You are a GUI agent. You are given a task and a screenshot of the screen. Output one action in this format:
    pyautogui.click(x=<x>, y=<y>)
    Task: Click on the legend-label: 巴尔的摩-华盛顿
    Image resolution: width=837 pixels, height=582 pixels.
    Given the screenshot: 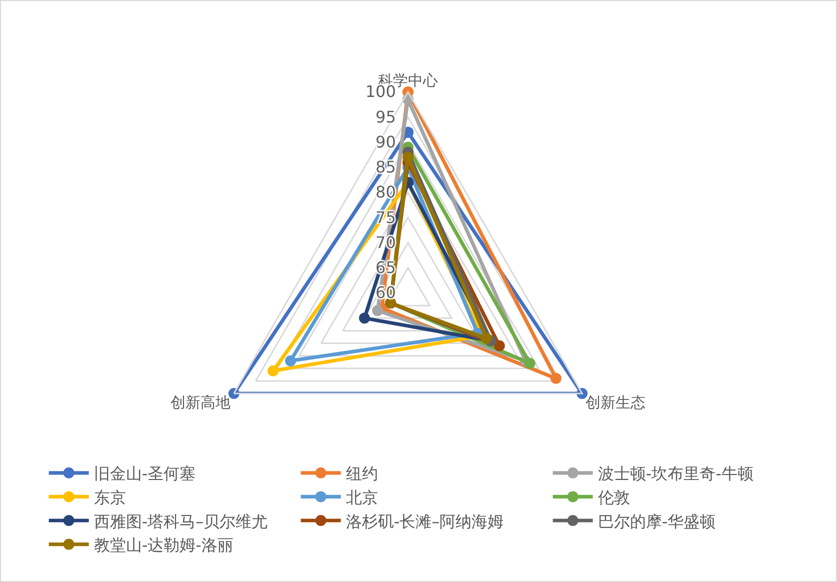 What is the action you would take?
    pyautogui.click(x=657, y=521)
    